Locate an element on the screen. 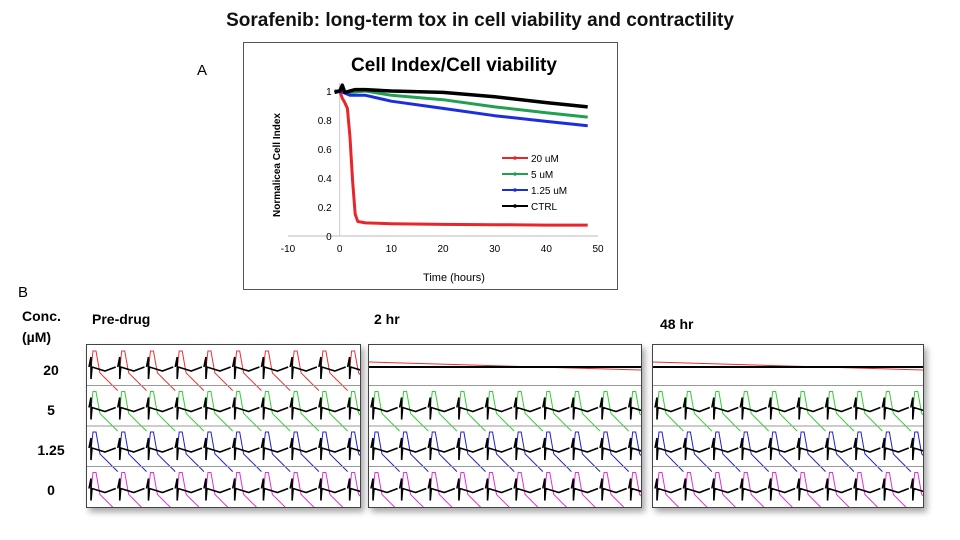  y-tick-label: 0.6 is located at coordinates (325, 150).